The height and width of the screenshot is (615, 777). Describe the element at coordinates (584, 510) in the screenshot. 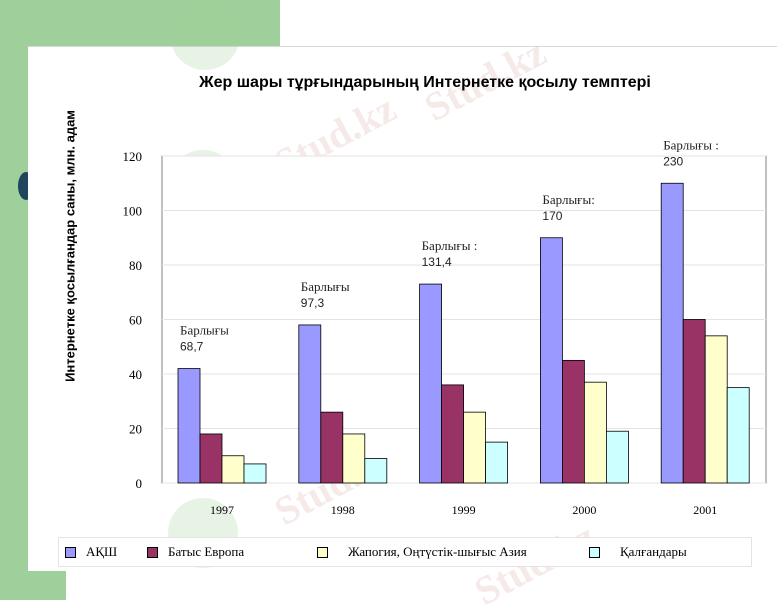

I see `x-tick-label: 2000` at that location.